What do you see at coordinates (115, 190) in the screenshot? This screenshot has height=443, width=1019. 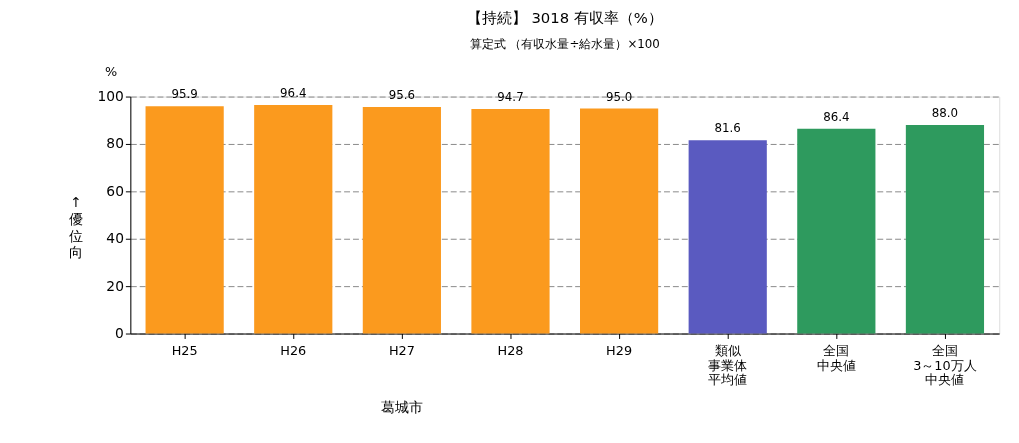 I see `y-tick-label: 60` at bounding box center [115, 190].